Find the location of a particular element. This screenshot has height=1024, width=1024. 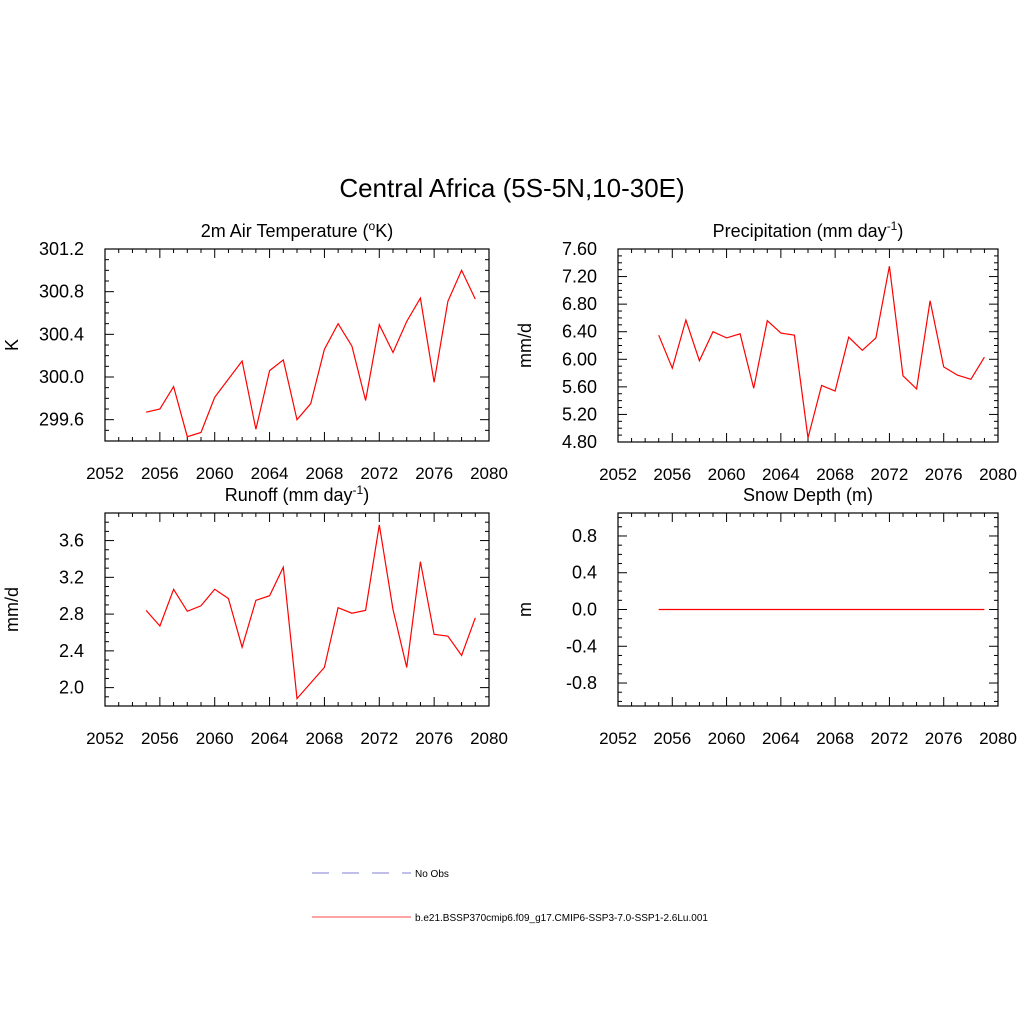

panel-title: 2m Air Temperature (oK) is located at coordinates (297, 230).